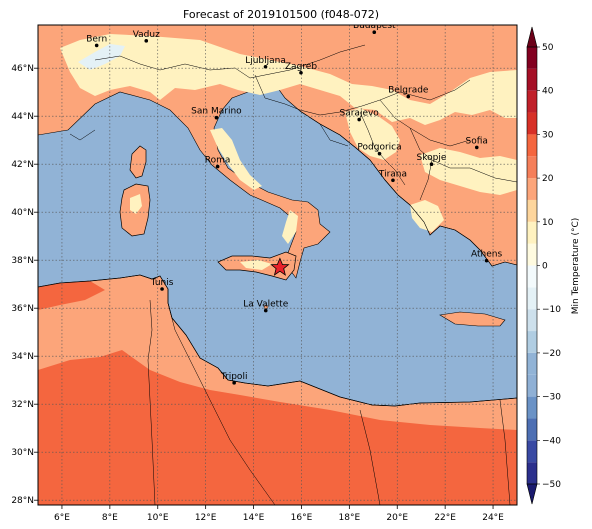 The image size is (592, 529). What do you see at coordinates (548, 223) in the screenshot?
I see `colorbar-tick-label: 10` at bounding box center [548, 223].